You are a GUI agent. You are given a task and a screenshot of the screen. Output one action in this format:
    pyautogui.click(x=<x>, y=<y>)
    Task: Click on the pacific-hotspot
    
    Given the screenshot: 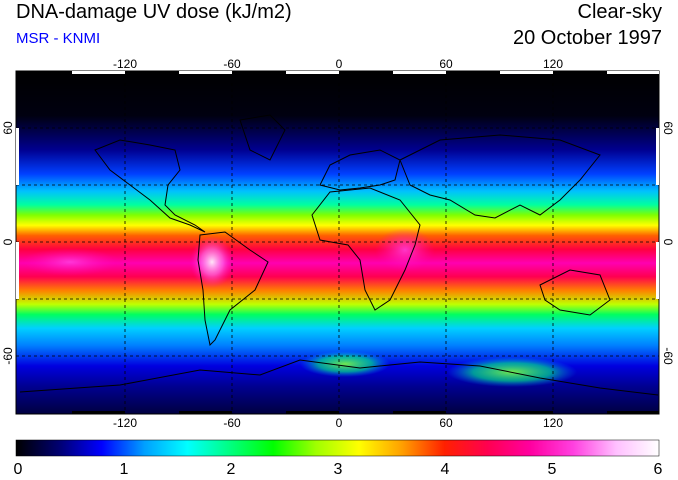 What is the action you would take?
    pyautogui.click(x=70, y=262)
    